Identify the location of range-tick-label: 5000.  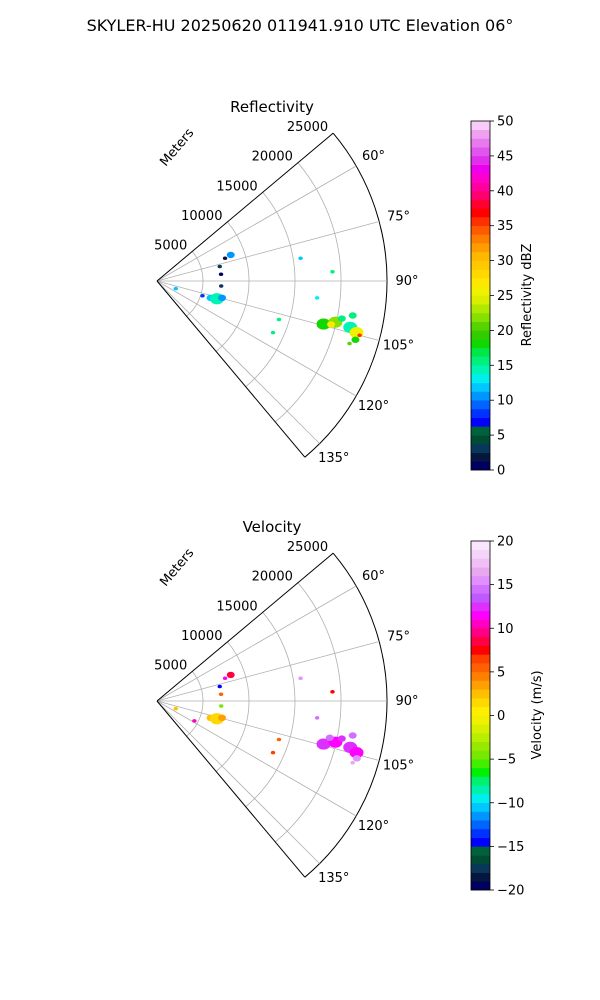
(170, 245).